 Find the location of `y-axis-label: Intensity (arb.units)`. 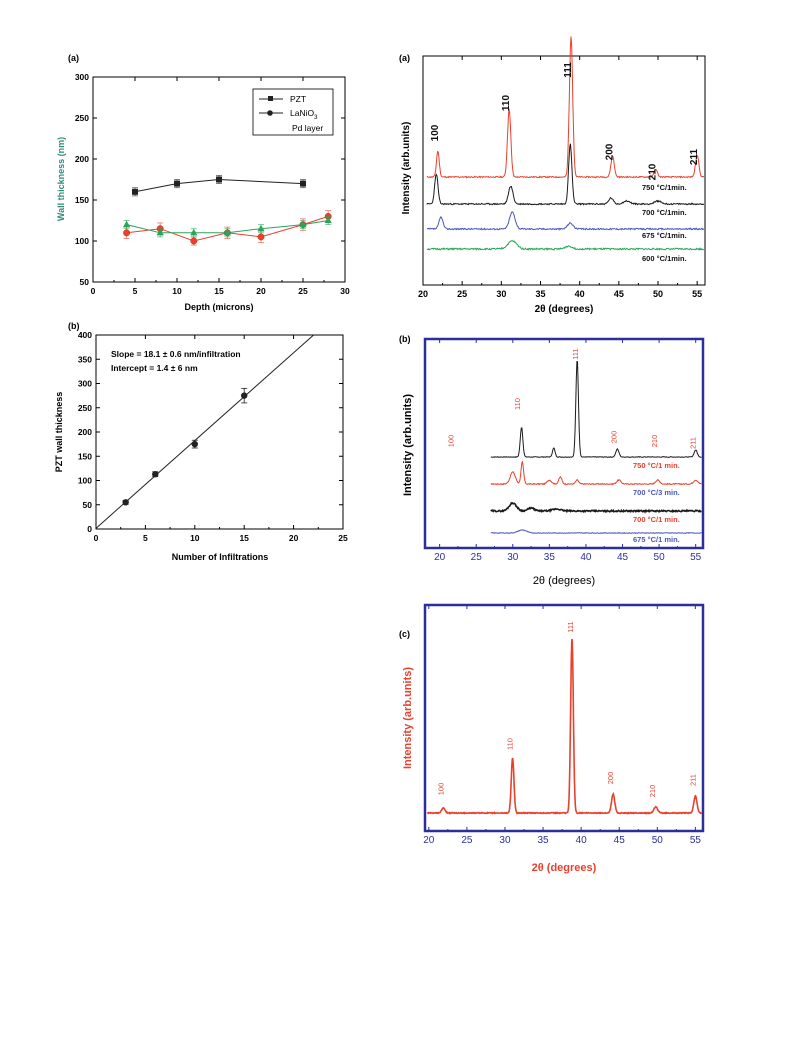

y-axis-label: Intensity (arb.units) is located at coordinates (408, 718).